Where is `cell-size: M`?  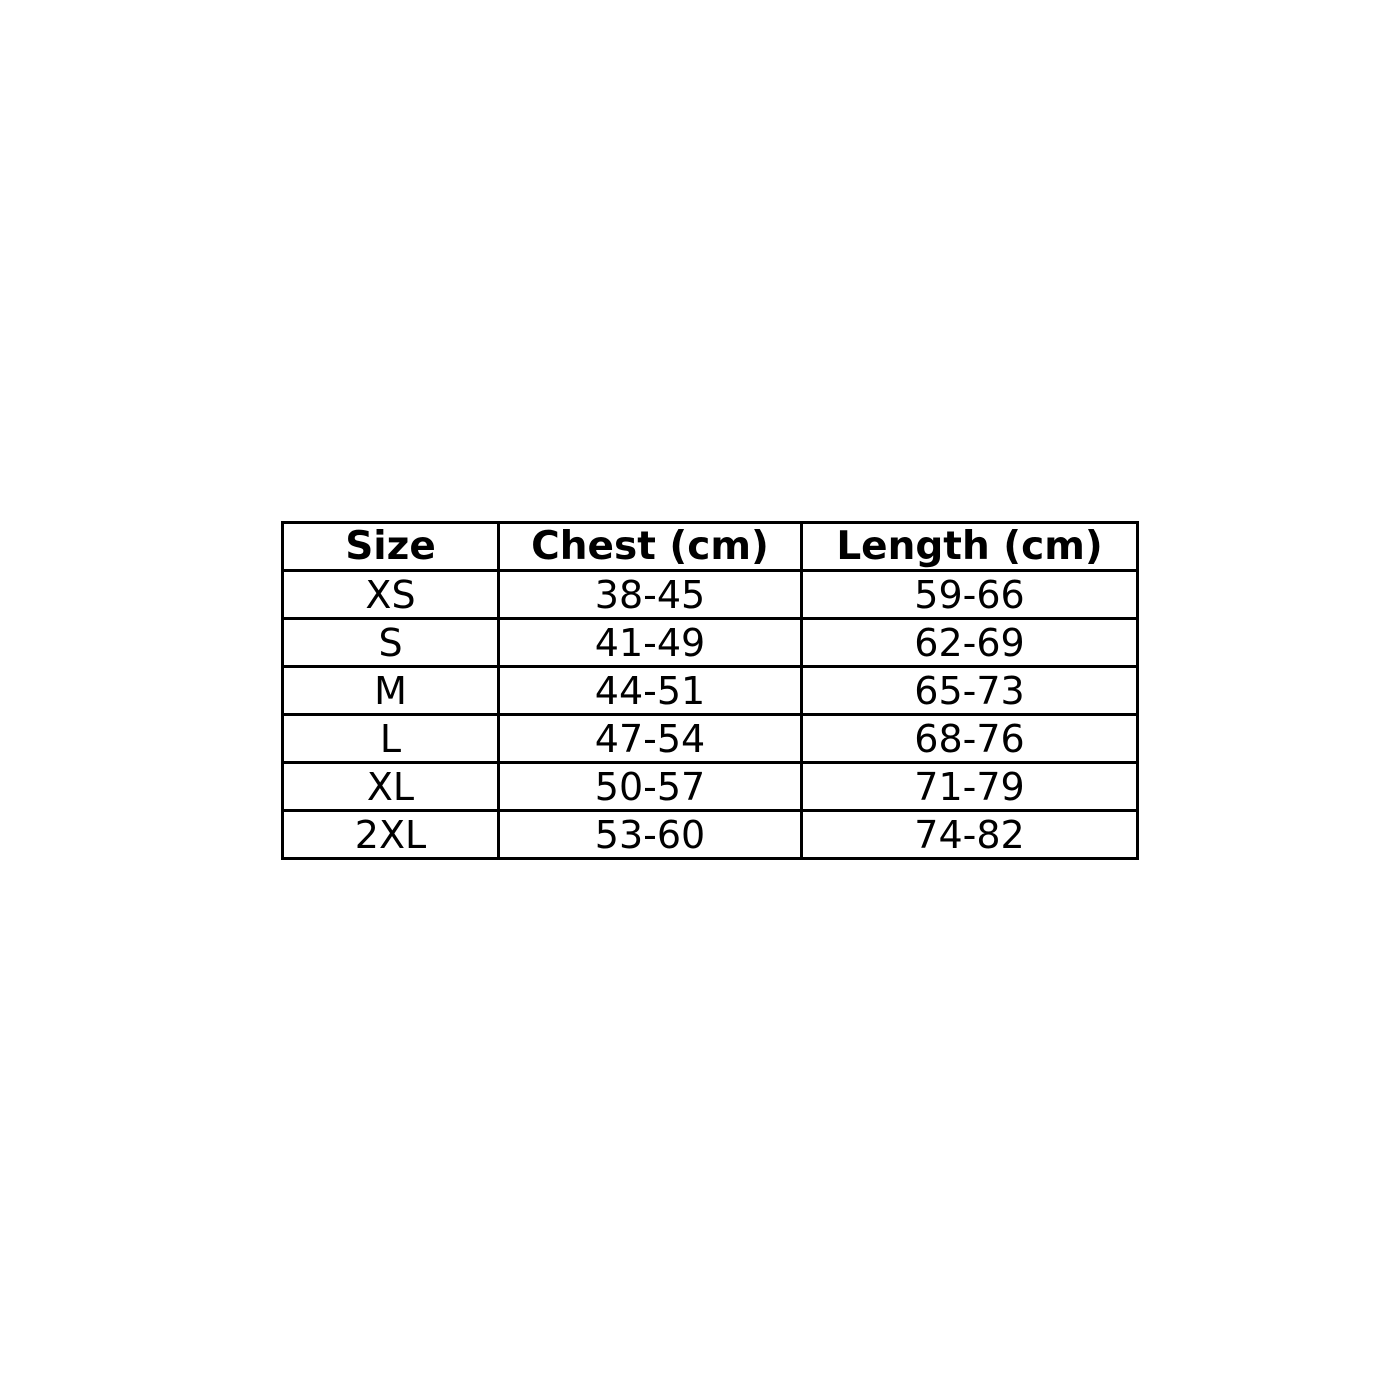
cell-size: M is located at coordinates (390, 690).